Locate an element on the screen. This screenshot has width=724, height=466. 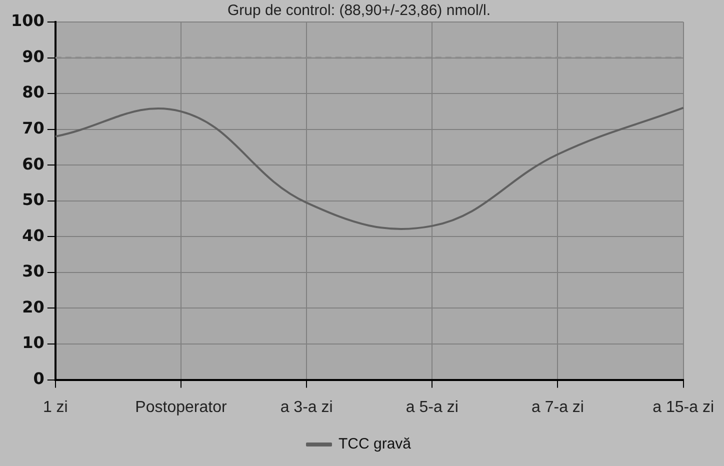
x-tick-label: a 7-a zi is located at coordinates (558, 407).